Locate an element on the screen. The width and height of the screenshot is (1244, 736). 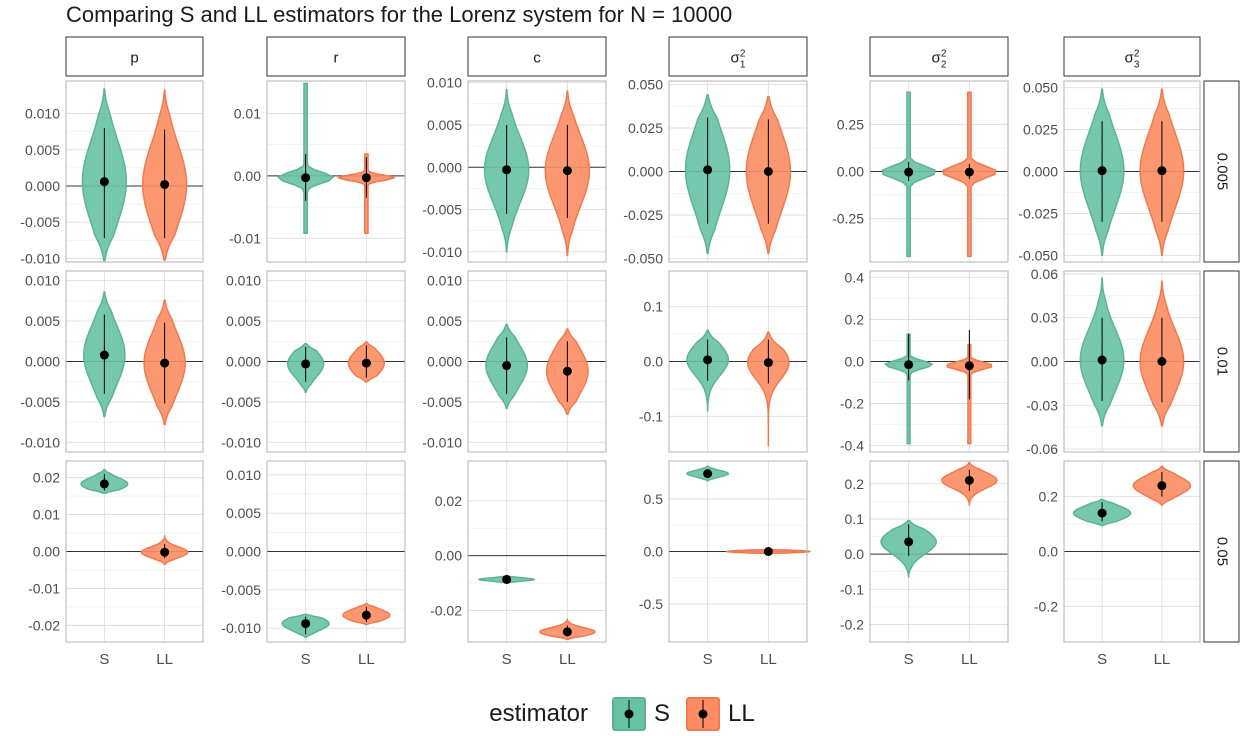
panel-r1-c2: -0.01 0.00 0.01 is located at coordinates (317, 171).